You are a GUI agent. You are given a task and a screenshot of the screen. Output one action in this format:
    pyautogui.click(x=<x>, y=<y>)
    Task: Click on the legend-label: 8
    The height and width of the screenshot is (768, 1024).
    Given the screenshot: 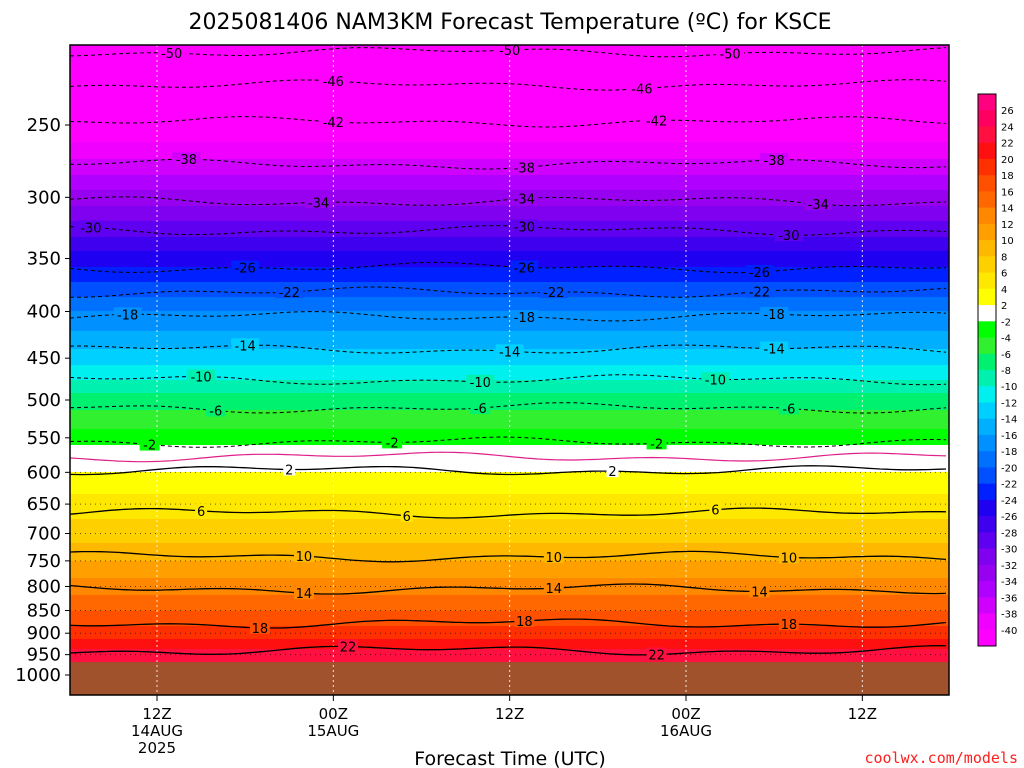 What is the action you would take?
    pyautogui.click(x=1004, y=257)
    